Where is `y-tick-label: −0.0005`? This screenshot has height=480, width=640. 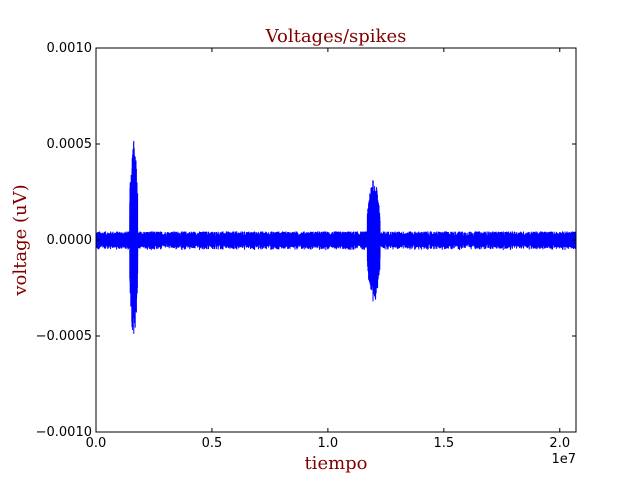 y-tick-label: −0.0005 is located at coordinates (64, 336).